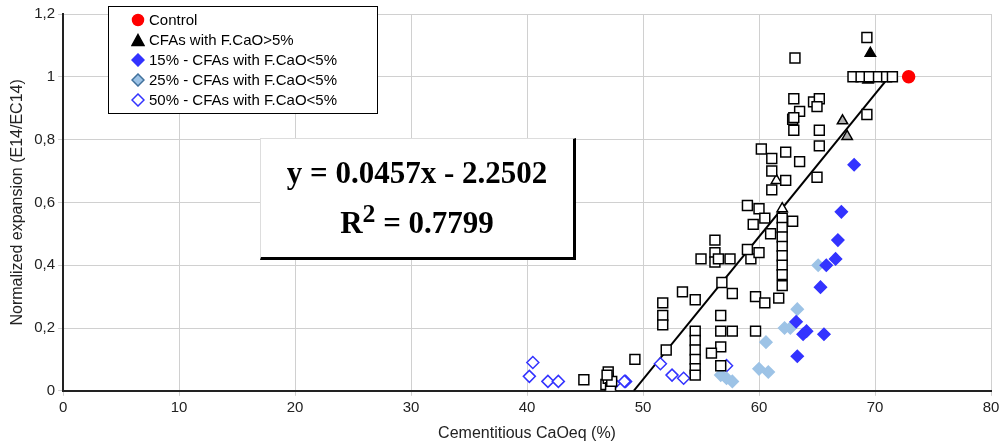 This screenshot has width=1005, height=447. What do you see at coordinates (417, 220) in the screenshot?
I see `annotation: R$^{2}$ = 0.7799` at bounding box center [417, 220].